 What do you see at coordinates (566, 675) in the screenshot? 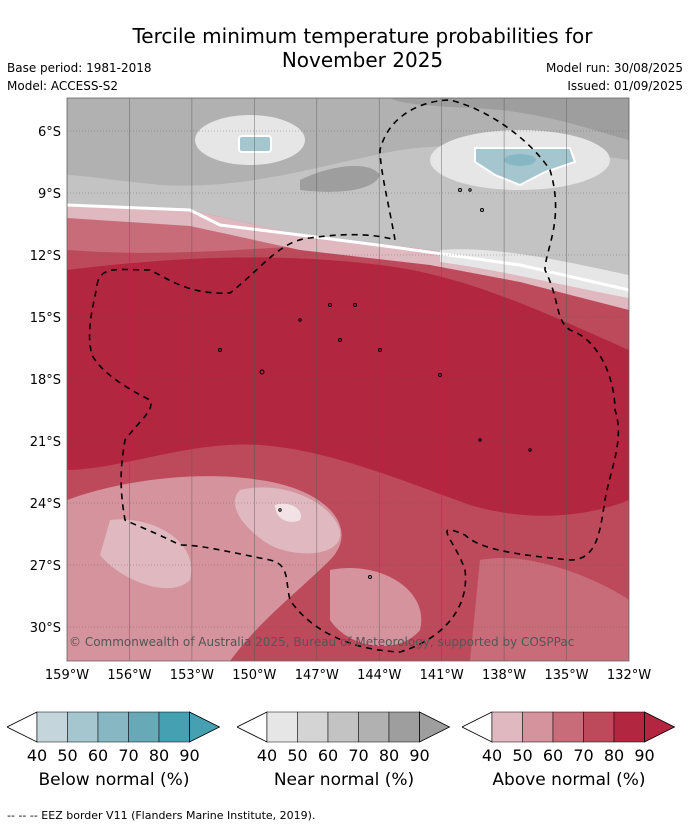
I see `longitude-label: 135°W` at bounding box center [566, 675].